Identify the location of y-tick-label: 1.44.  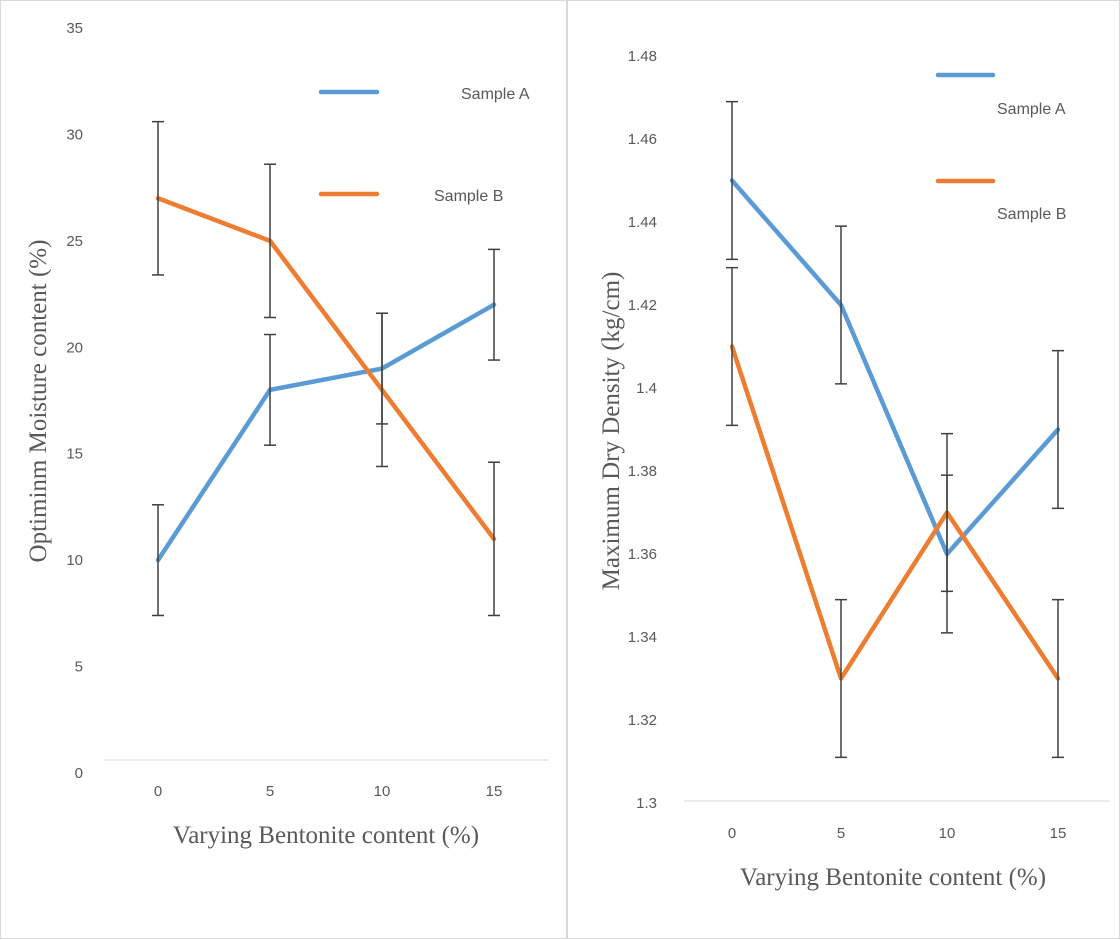
(642, 222).